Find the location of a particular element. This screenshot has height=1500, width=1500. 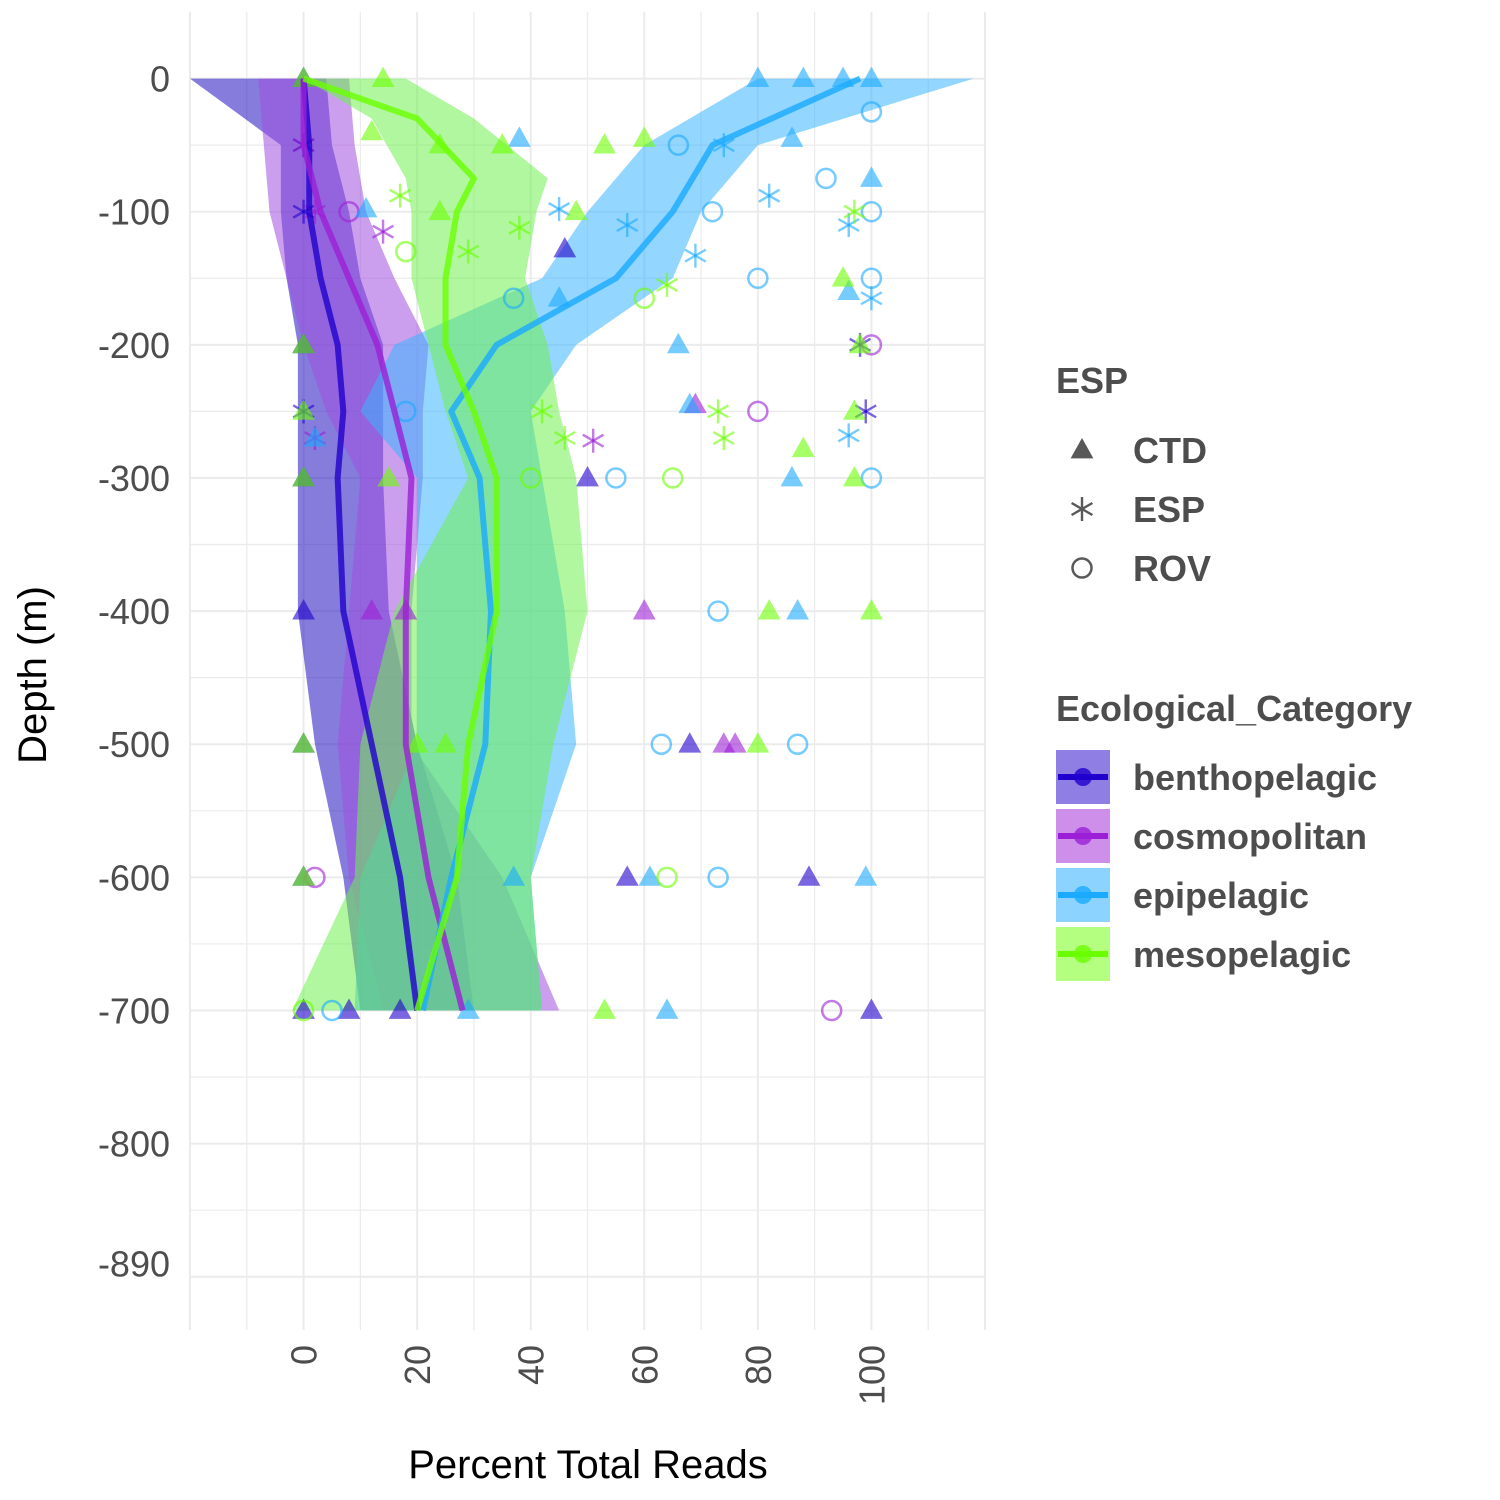

y-tick-label: -800 is located at coordinates (134, 1144).